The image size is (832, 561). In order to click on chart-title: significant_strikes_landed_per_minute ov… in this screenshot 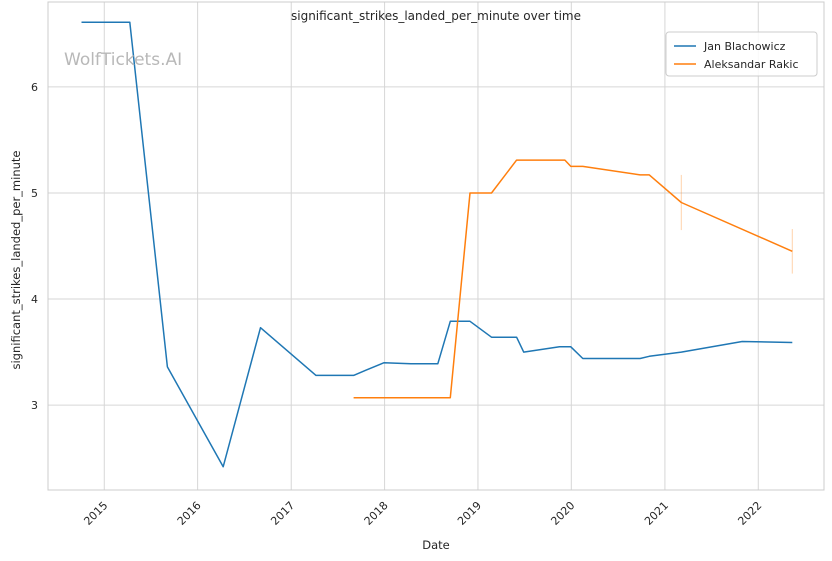, I will do `click(436, 16)`.